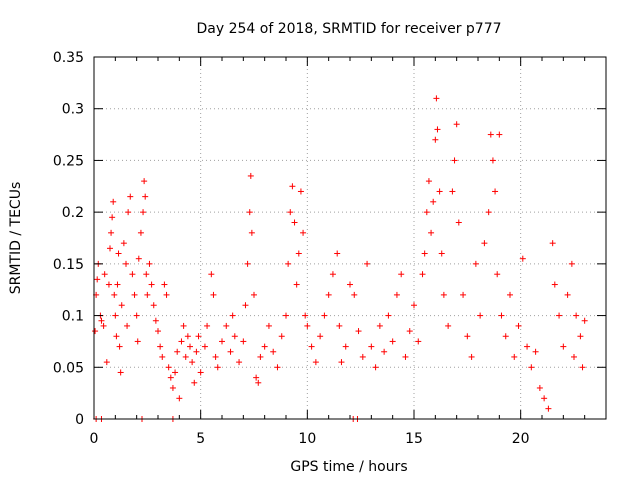  Describe the element at coordinates (94, 439) in the screenshot. I see `x-tick-label: 0` at that location.